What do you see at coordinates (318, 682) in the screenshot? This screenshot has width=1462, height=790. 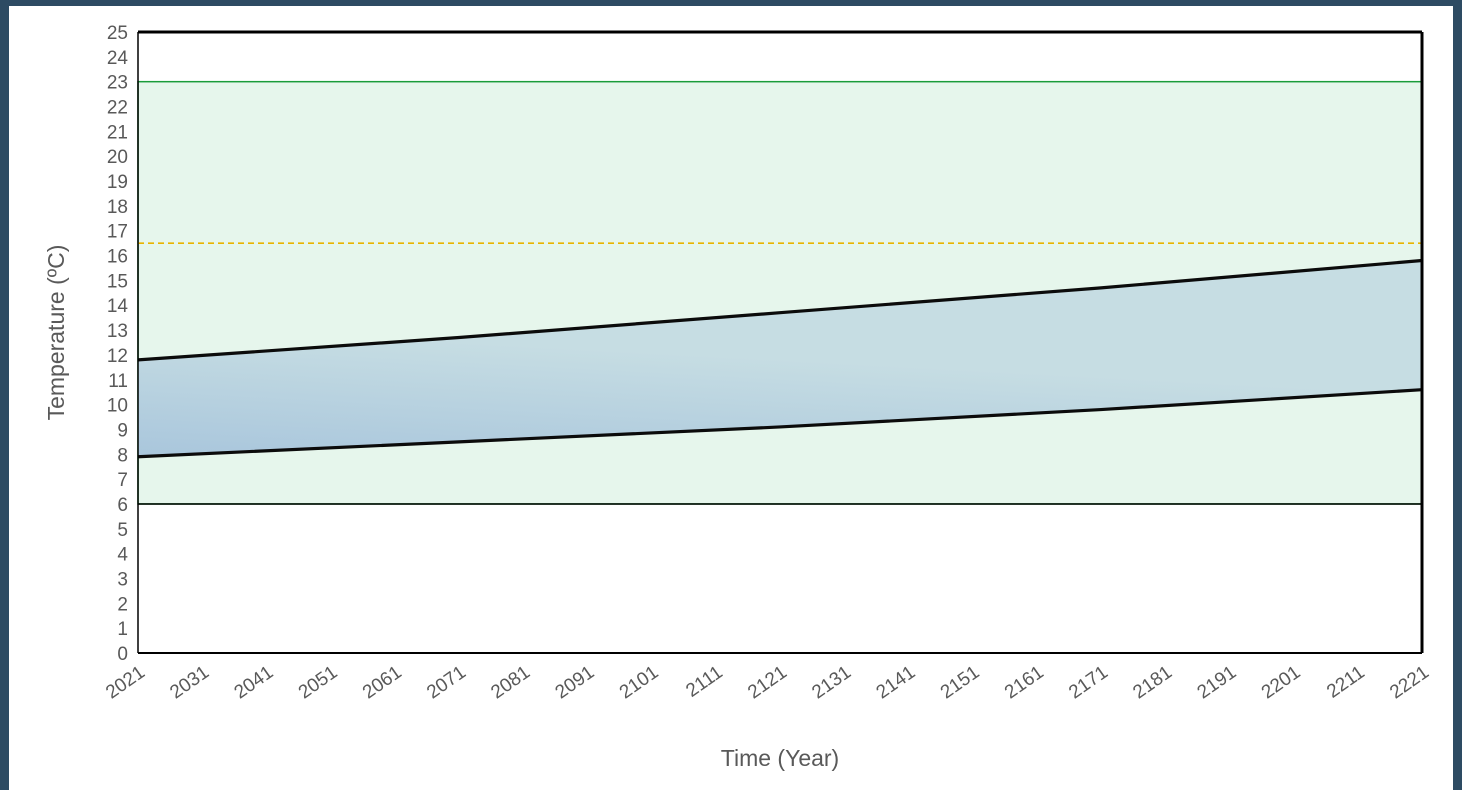 I see `x-tick-label: 2051` at bounding box center [318, 682].